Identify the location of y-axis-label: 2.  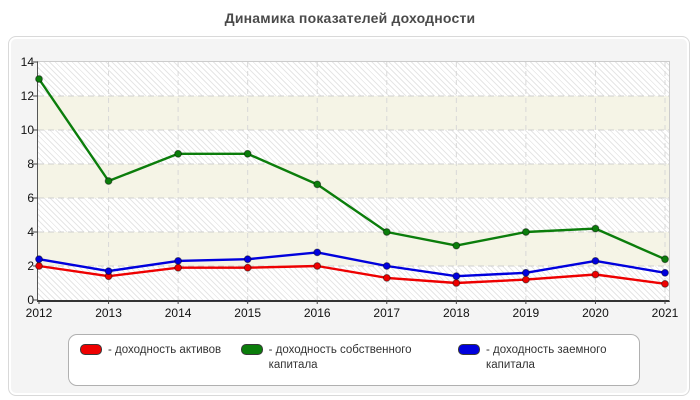
(30, 266).